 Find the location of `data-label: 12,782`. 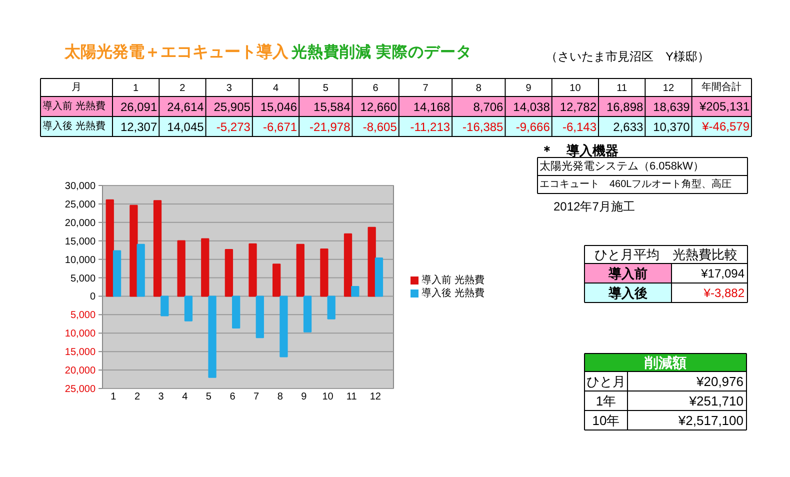

data-label: 12,782 is located at coordinates (578, 107).